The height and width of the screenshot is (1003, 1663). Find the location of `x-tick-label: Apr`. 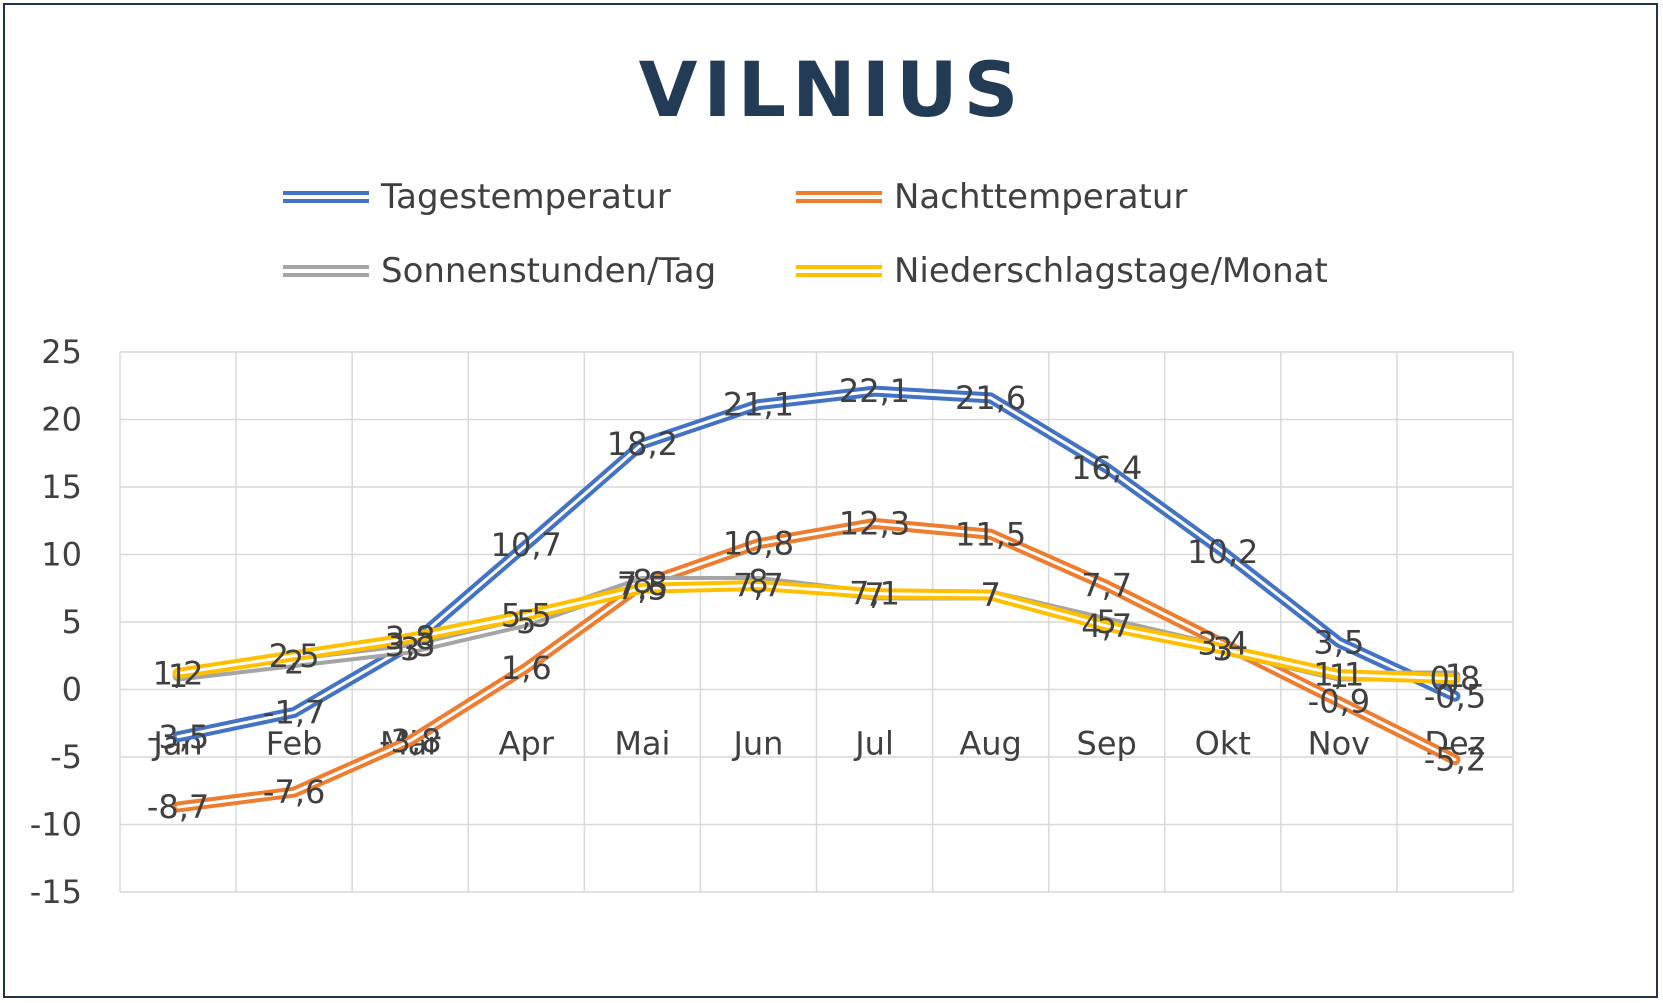

x-tick-label: Apr is located at coordinates (527, 744).